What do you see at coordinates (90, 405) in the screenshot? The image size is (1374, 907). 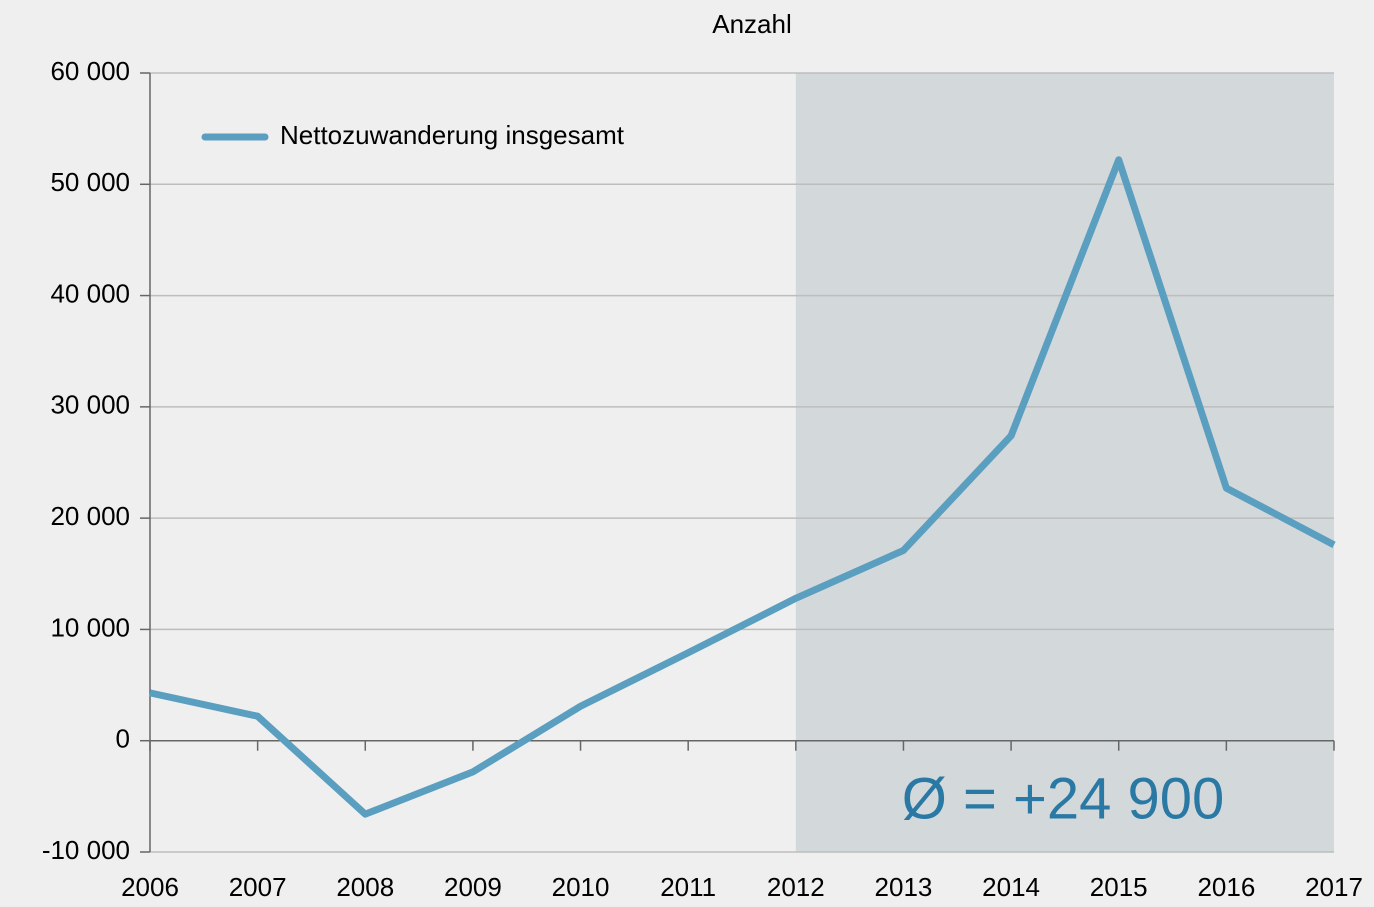 I see `y-tick-label: 30 000` at bounding box center [90, 405].